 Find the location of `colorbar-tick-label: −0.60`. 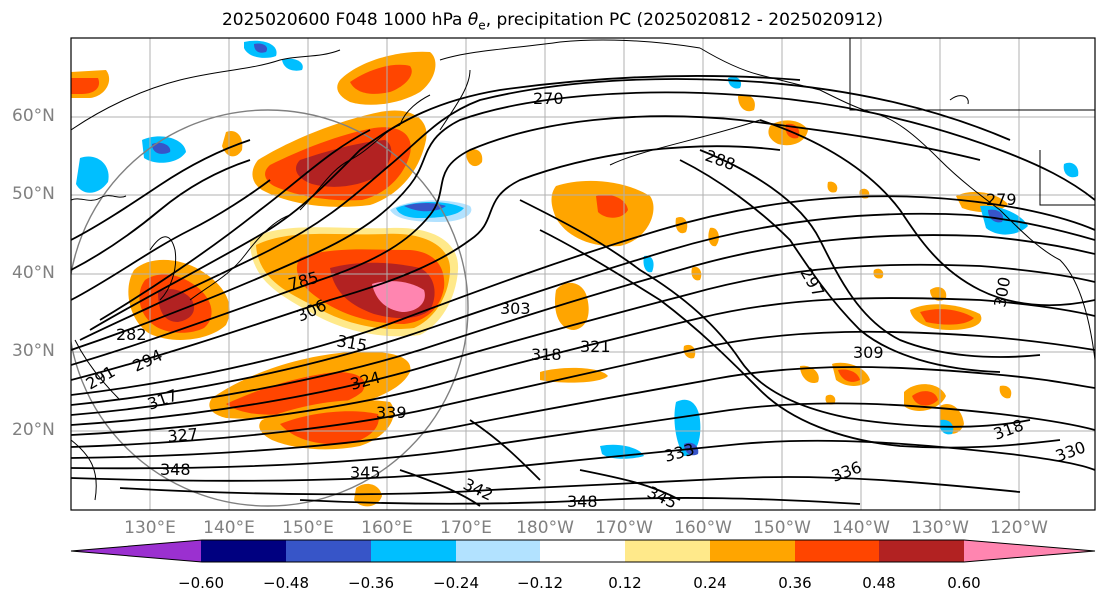

colorbar-tick-label: −0.60 is located at coordinates (201, 583).